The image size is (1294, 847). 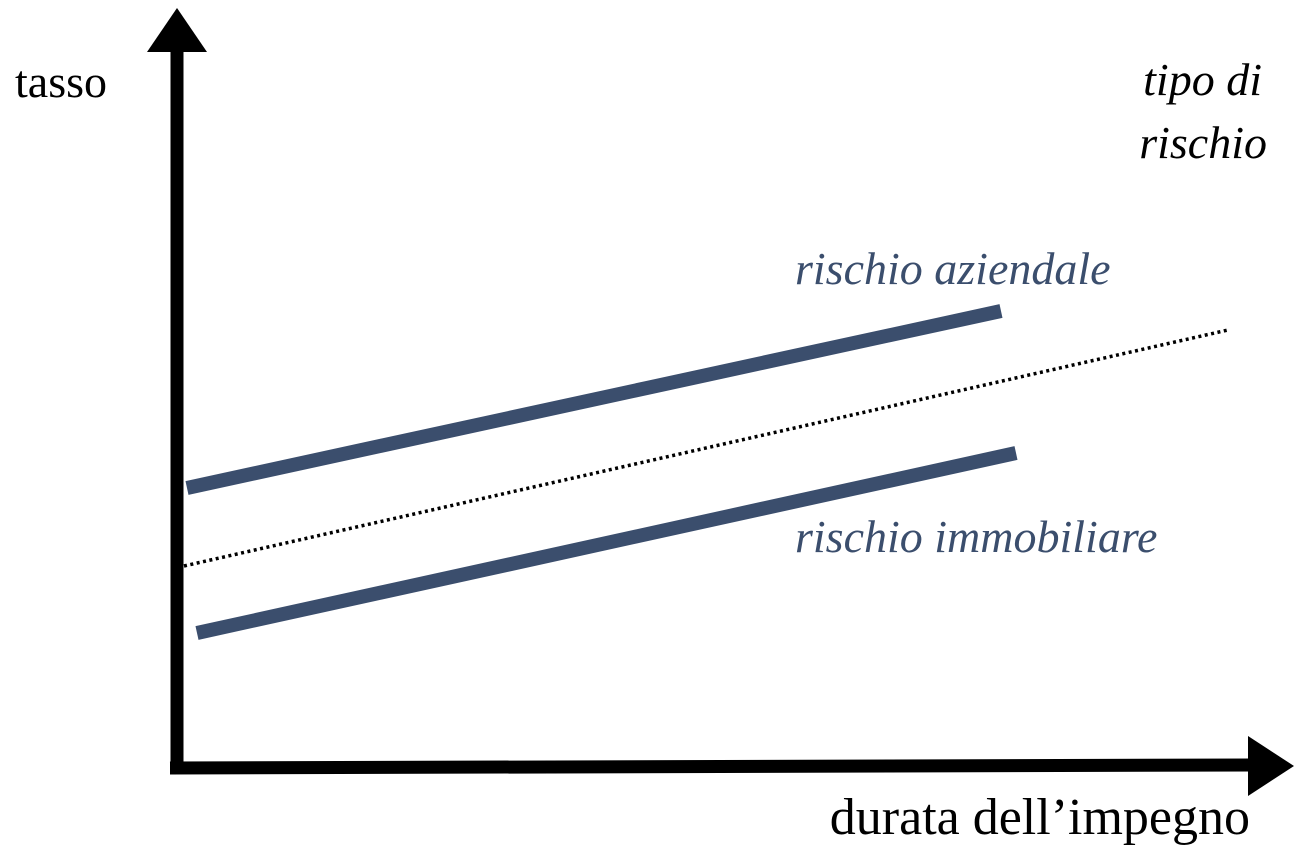 I want to click on x-axis-line, so click(x=712, y=766).